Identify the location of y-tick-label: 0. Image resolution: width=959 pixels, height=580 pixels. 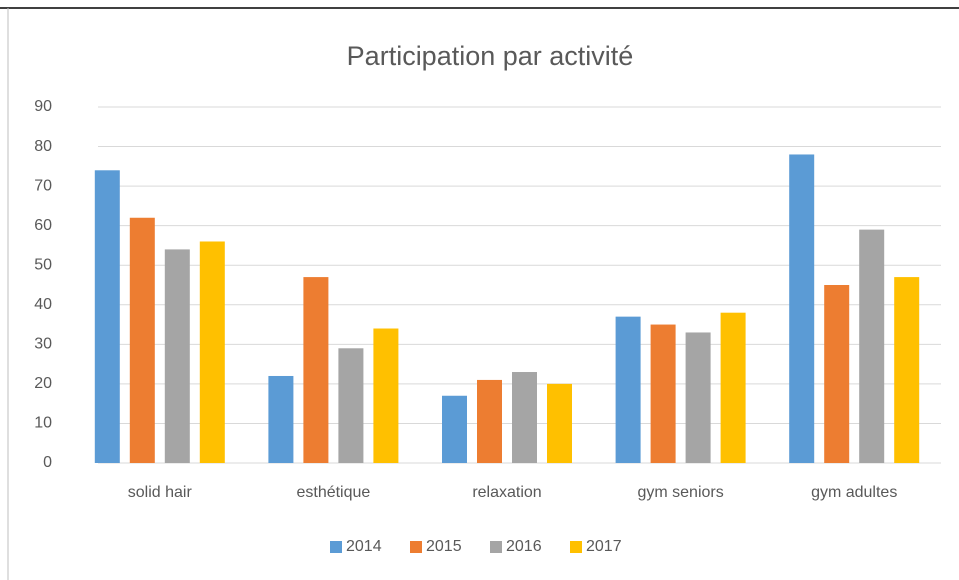
(47, 462).